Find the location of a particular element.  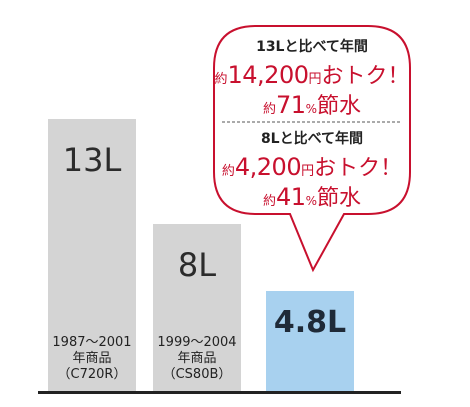

callout-saving-line-1: 約14,200円おトク！ is located at coordinates (312, 75).